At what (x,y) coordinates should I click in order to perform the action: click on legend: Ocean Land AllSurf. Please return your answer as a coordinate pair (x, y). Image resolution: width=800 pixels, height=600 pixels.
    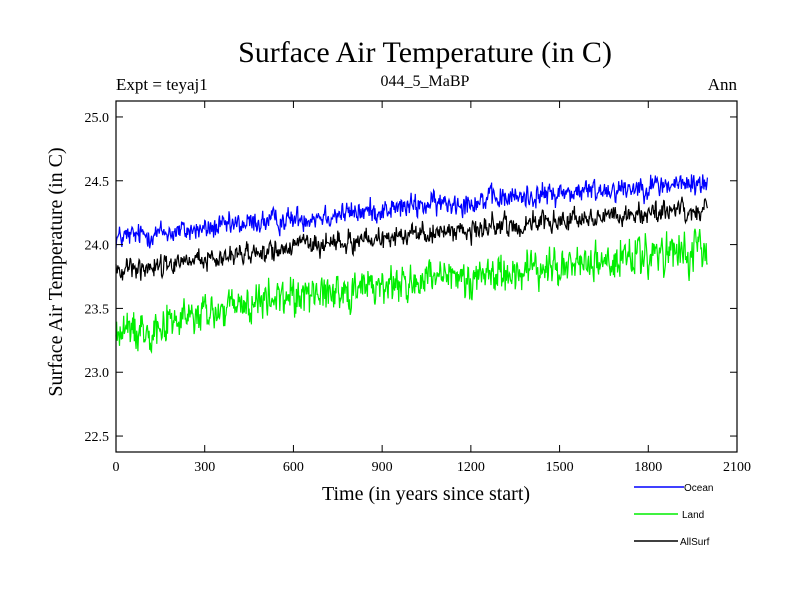
    Looking at the image, I should click on (673, 515).